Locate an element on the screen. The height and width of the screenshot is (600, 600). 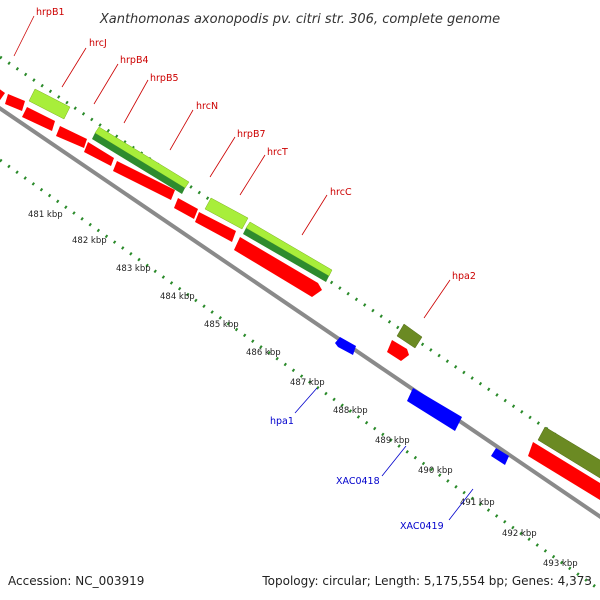
gene-label-XAC0419: XAC0419 is located at coordinates (422, 526).